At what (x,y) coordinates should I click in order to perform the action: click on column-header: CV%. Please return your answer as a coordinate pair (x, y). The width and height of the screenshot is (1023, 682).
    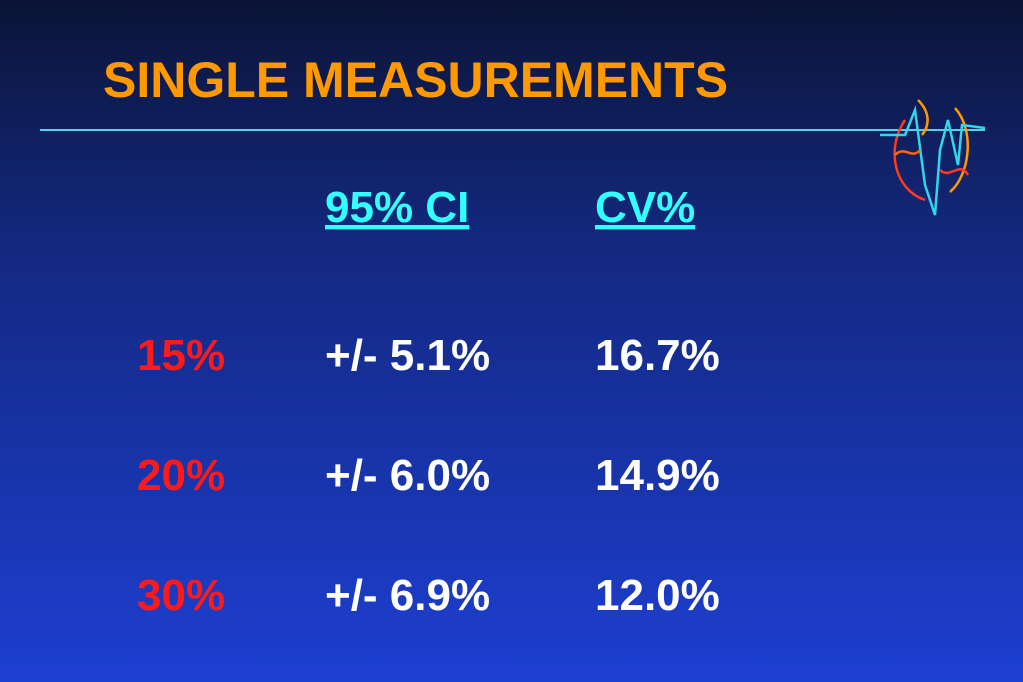
    Looking at the image, I should click on (645, 207).